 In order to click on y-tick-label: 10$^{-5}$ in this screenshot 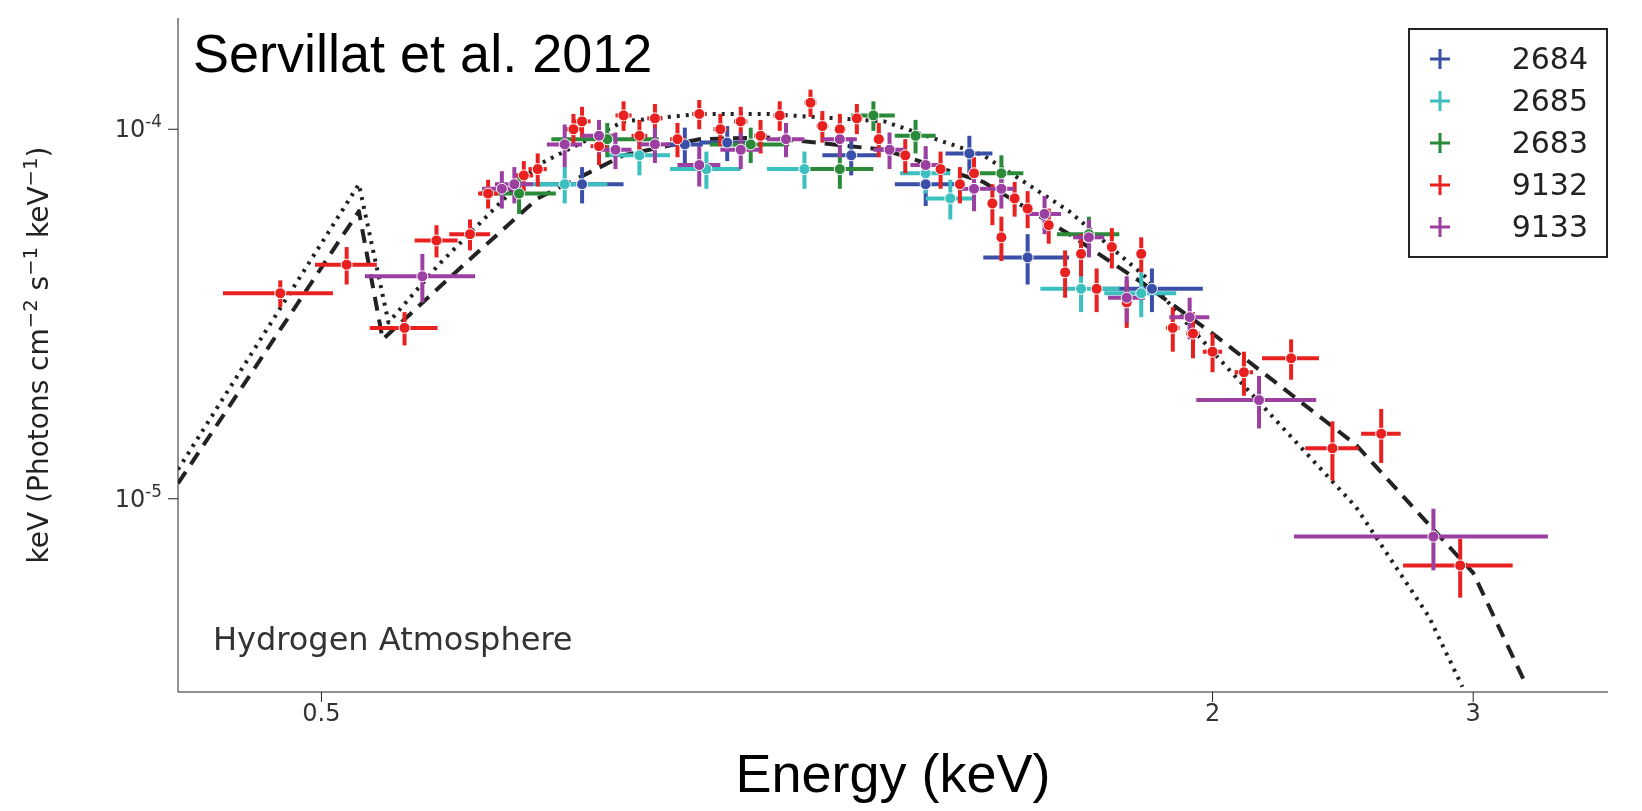, I will do `click(138, 496)`.